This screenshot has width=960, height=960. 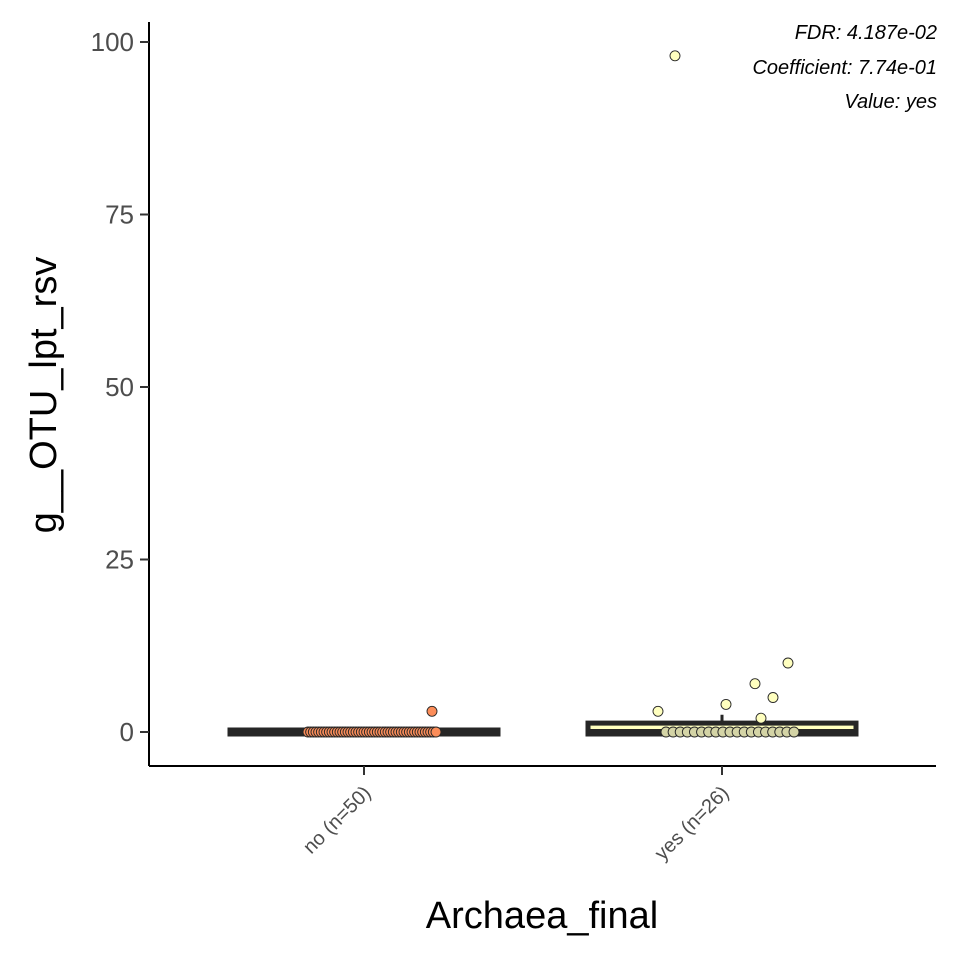 I want to click on y-tick-label: 100, so click(x=112, y=42).